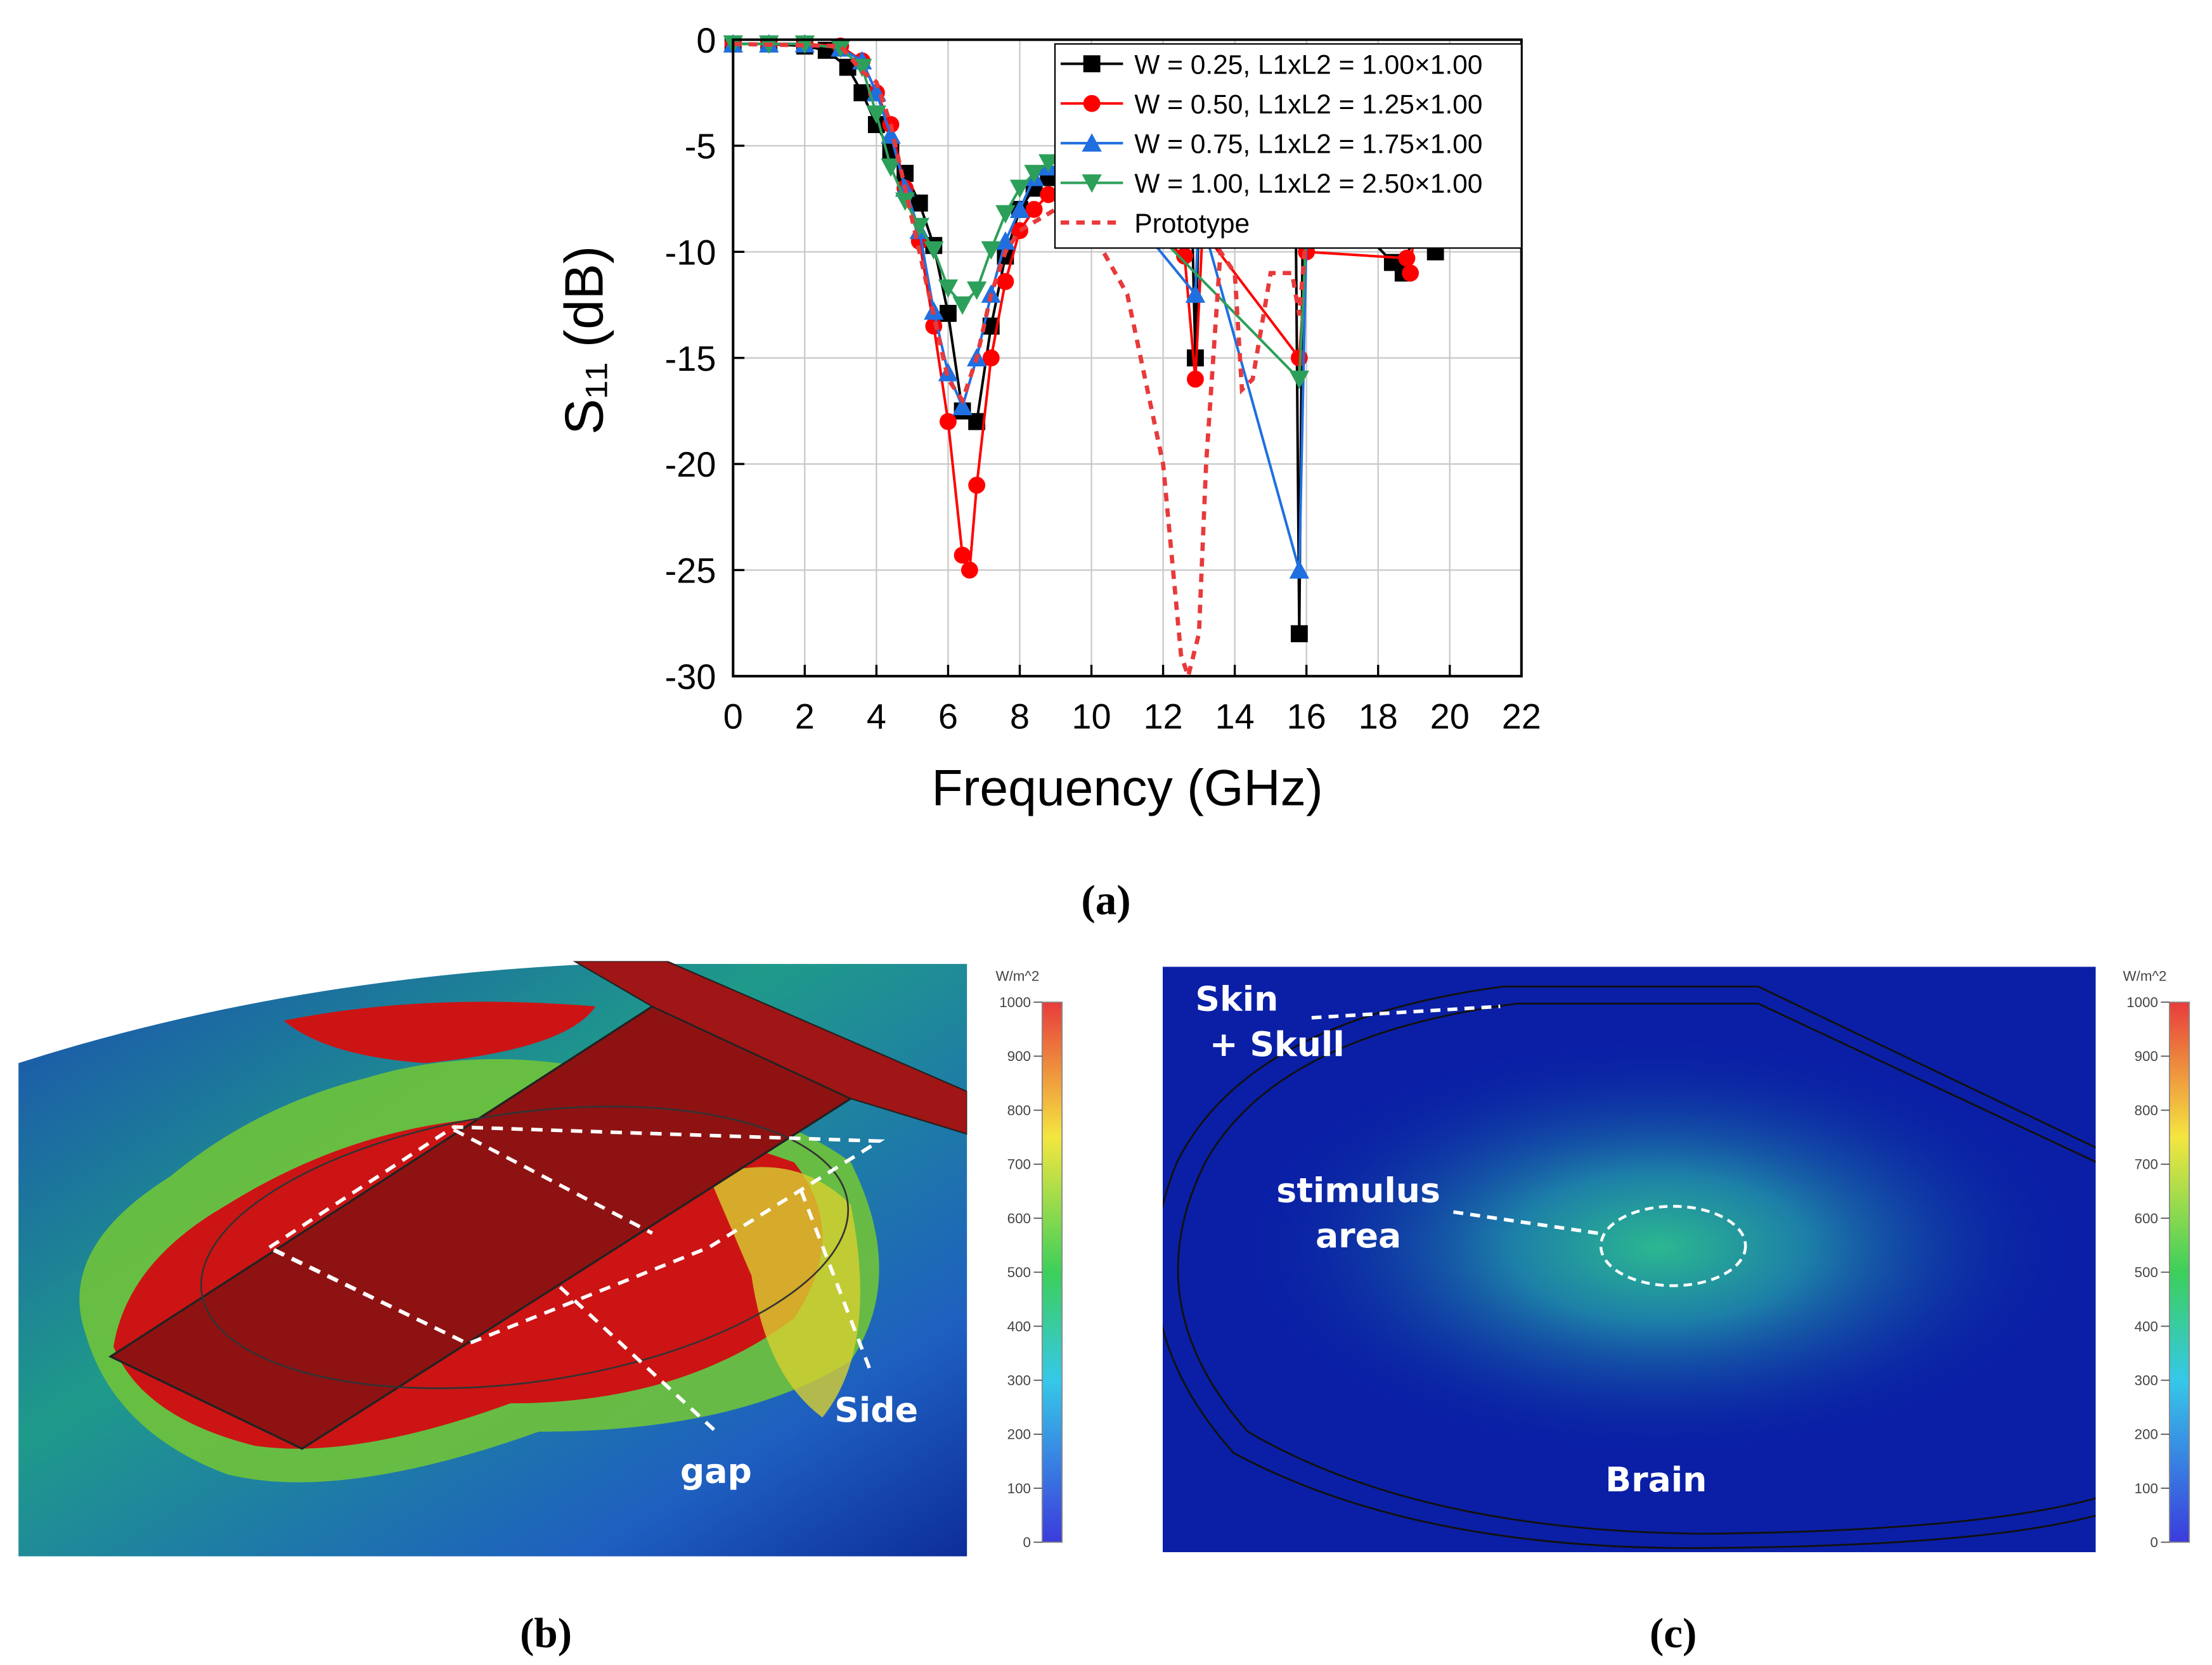 This screenshot has height=1665, width=2212. I want to click on colorbar-tick-label: 400, so click(2146, 1326).